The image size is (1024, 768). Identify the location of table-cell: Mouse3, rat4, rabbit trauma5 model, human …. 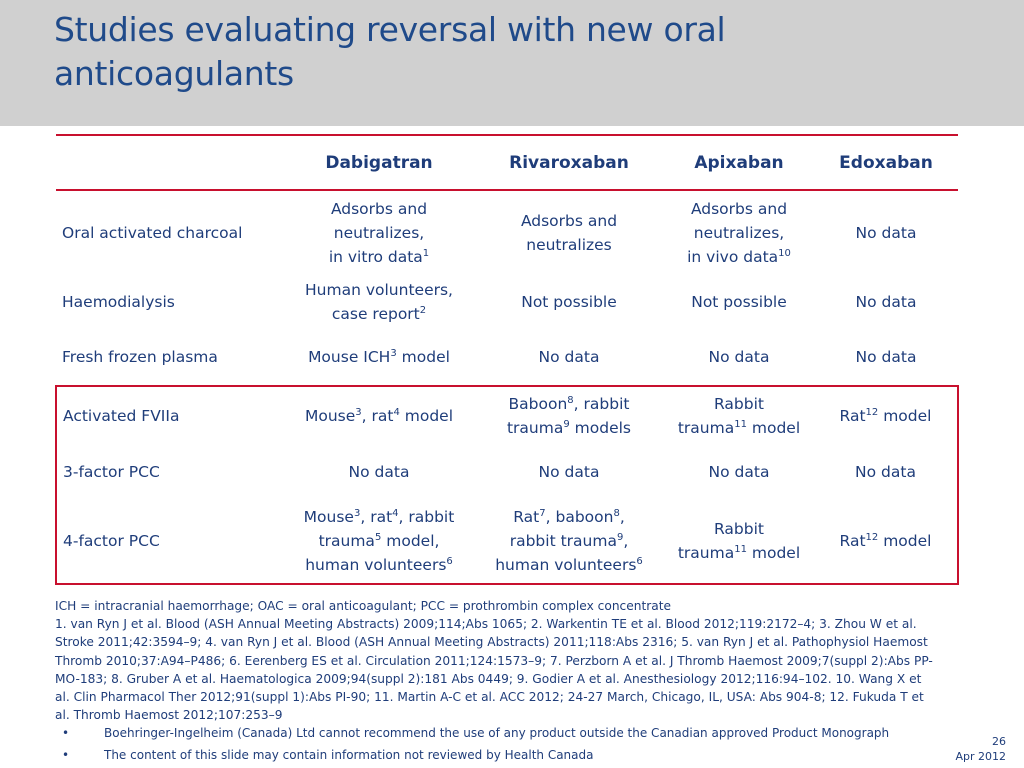
(379, 542).